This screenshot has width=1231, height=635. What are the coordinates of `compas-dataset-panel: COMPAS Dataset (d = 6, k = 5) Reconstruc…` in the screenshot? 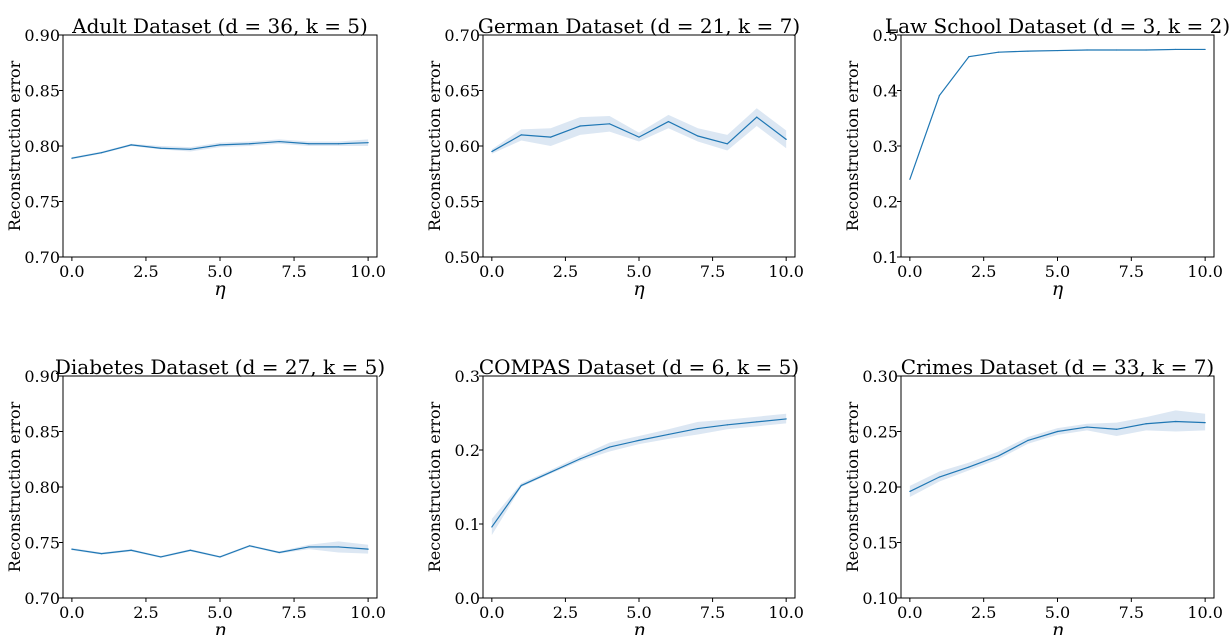 It's located at (614, 495).